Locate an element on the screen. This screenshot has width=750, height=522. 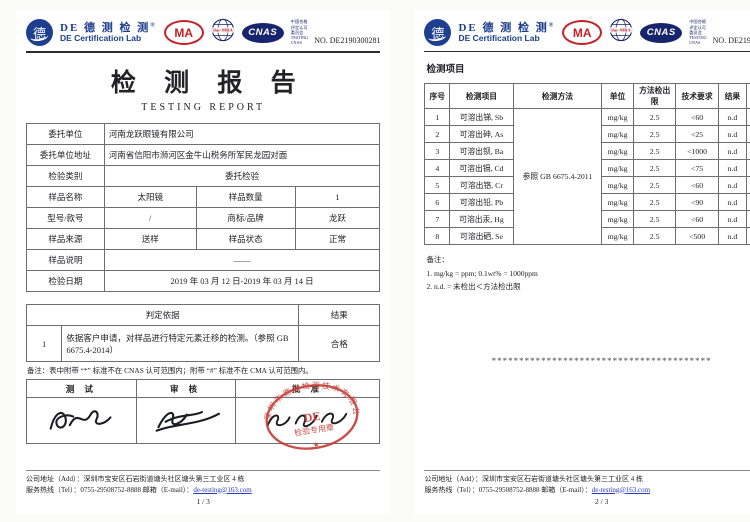
signature-header-approve: 批 准 is located at coordinates (307, 388).